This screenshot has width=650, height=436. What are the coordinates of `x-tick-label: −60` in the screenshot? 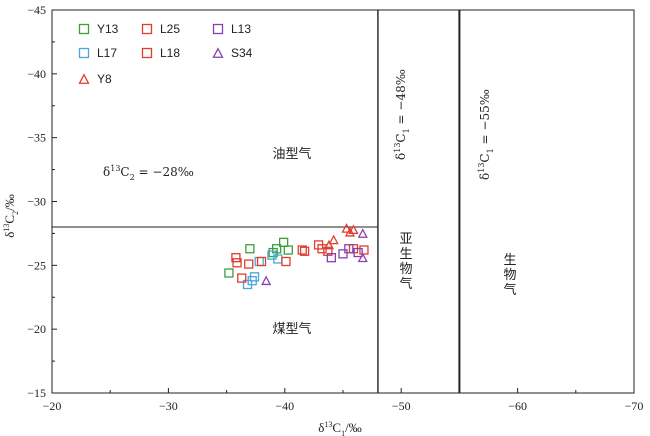 It's located at (517, 406).